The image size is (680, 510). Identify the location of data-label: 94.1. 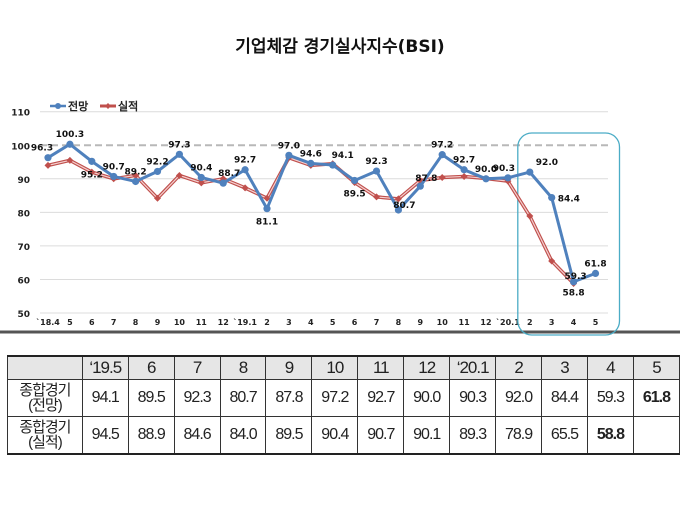
(343, 156).